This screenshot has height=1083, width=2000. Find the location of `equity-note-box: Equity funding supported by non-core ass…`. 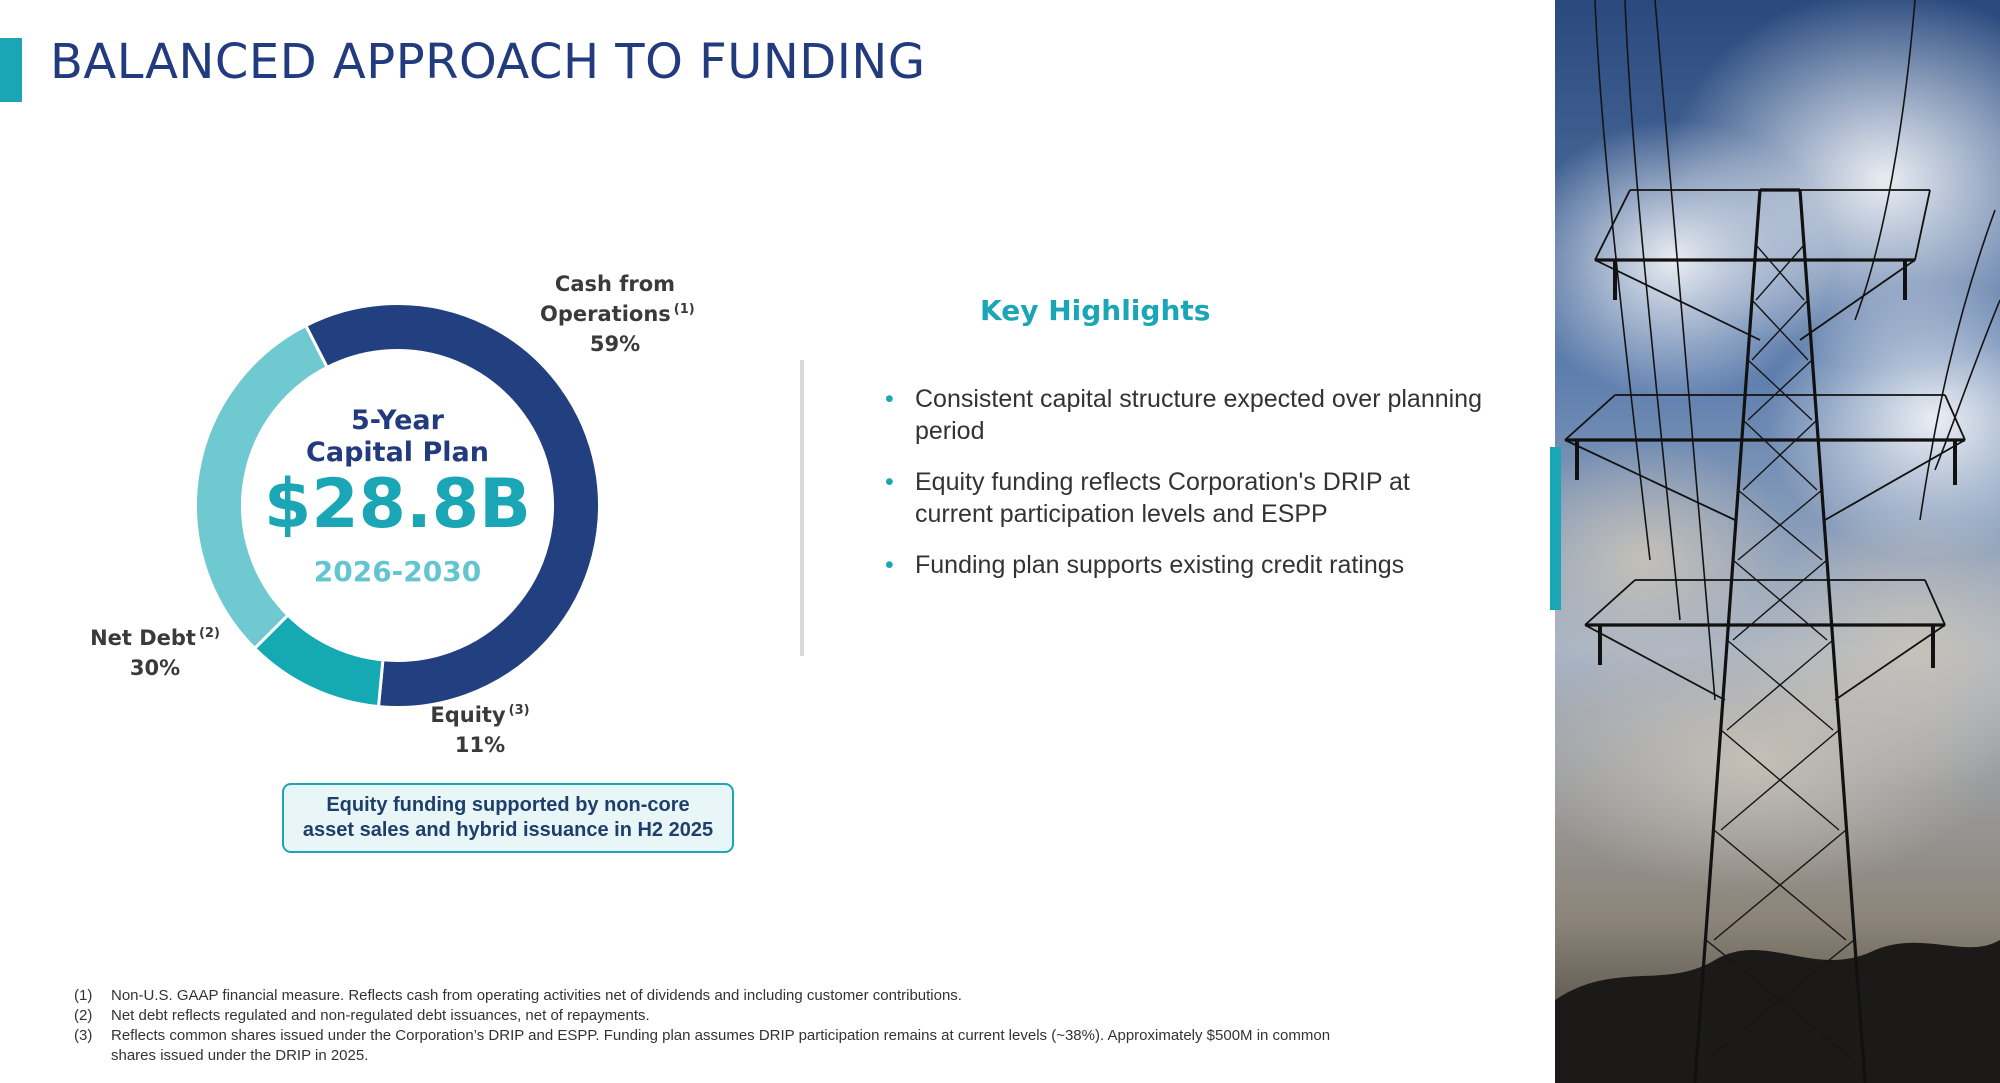

equity-note-box: Equity funding supported by non-core ass… is located at coordinates (508, 818).